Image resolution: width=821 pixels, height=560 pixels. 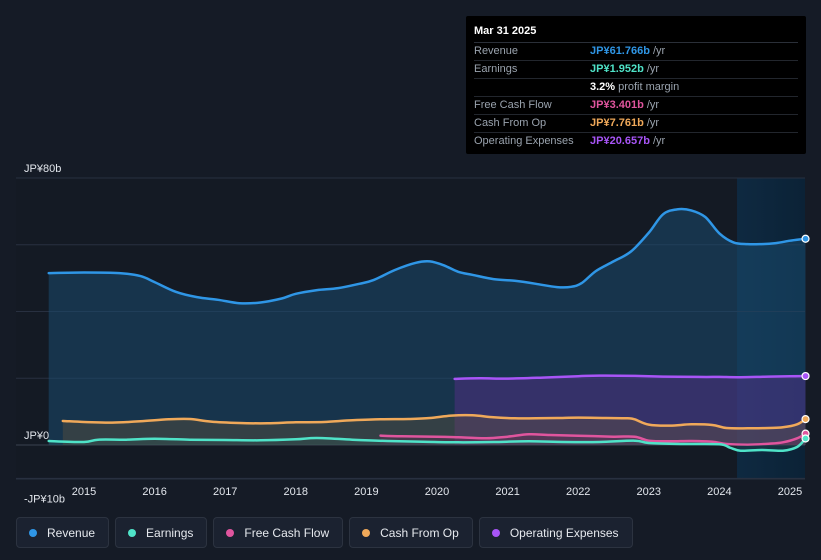 What do you see at coordinates (649, 87) in the screenshot?
I see `tooltip-unit: profit margin` at bounding box center [649, 87].